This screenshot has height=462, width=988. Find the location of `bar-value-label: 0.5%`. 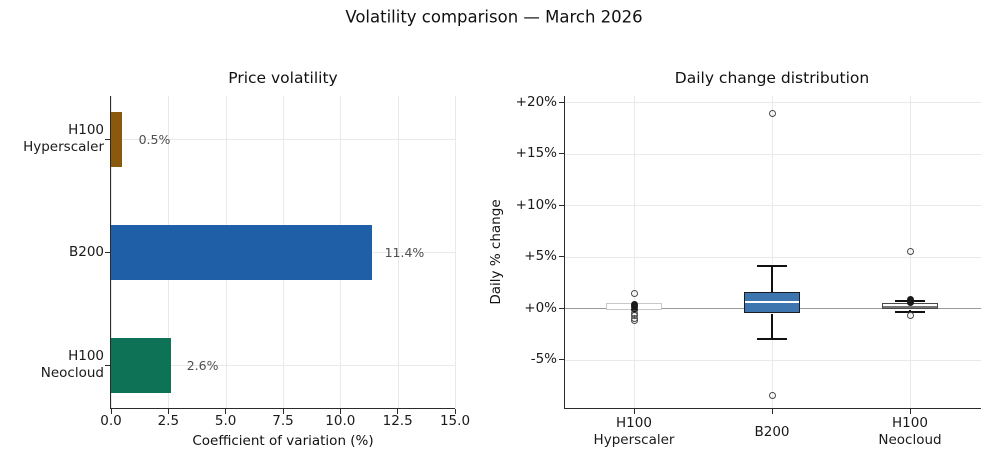

bar-value-label: 0.5% is located at coordinates (154, 139).